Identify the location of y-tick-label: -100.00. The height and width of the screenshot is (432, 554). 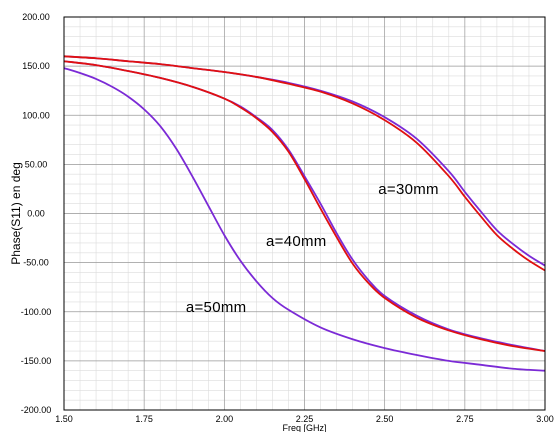
(36, 312).